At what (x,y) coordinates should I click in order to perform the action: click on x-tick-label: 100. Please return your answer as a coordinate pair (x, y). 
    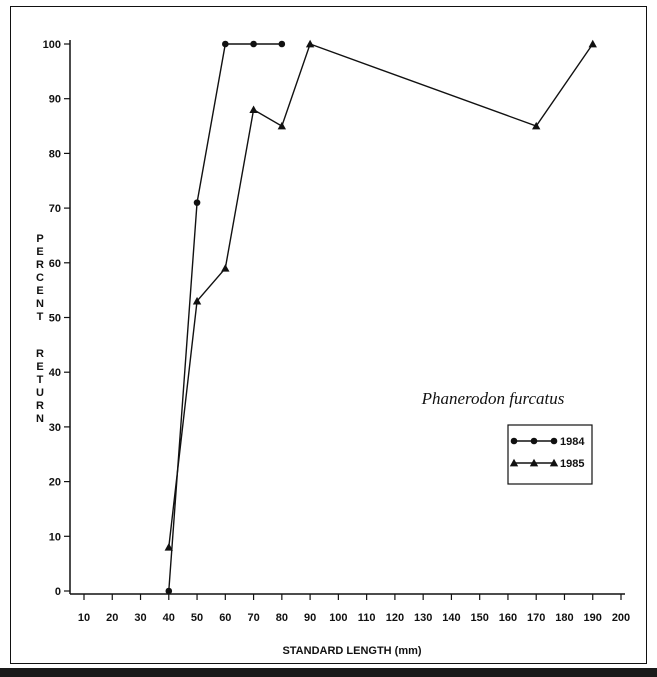
    Looking at the image, I should click on (338, 618).